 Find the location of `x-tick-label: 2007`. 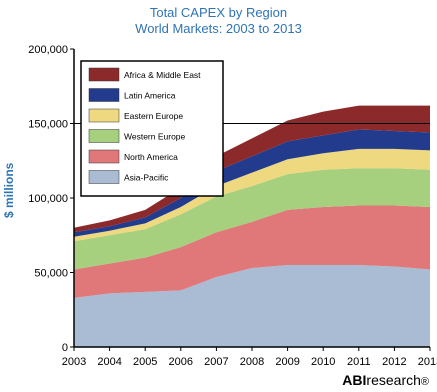

x-tick-label: 2007 is located at coordinates (216, 362).